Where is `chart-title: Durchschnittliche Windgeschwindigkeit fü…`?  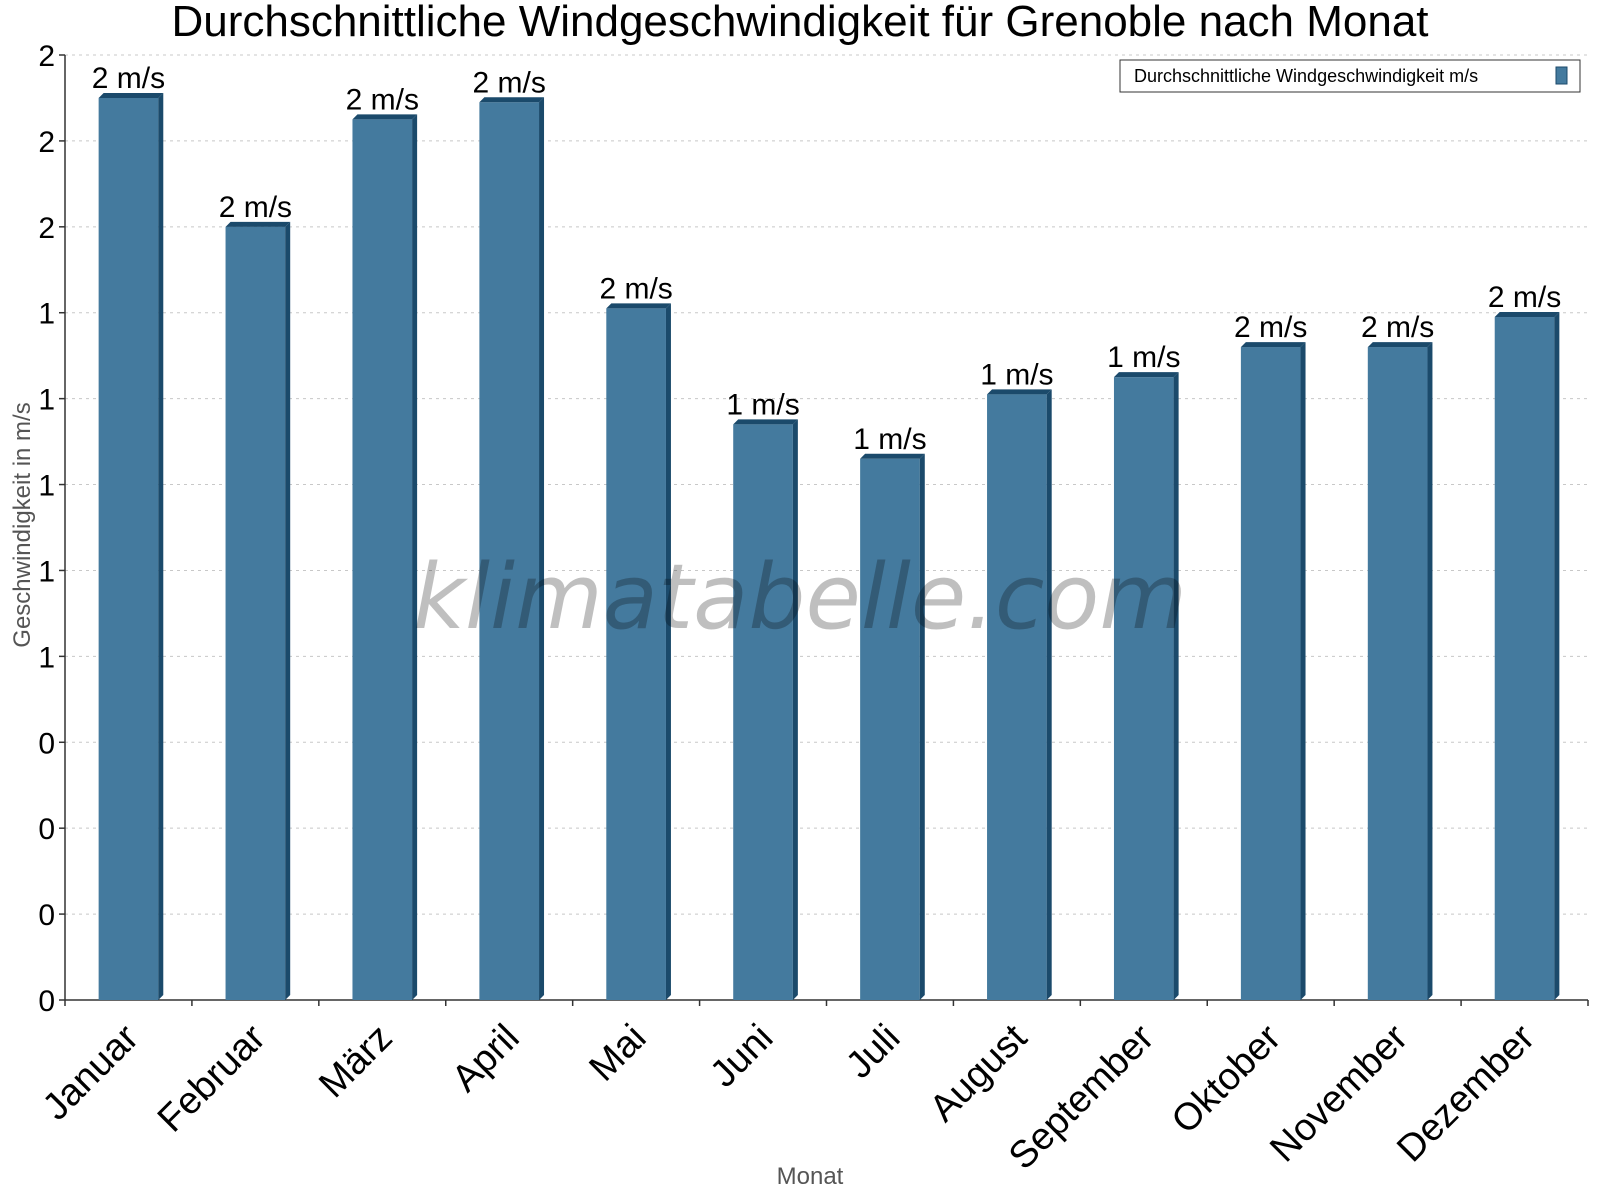 chart-title: Durchschnittliche Windgeschwindigkeit fü… is located at coordinates (799, 23).